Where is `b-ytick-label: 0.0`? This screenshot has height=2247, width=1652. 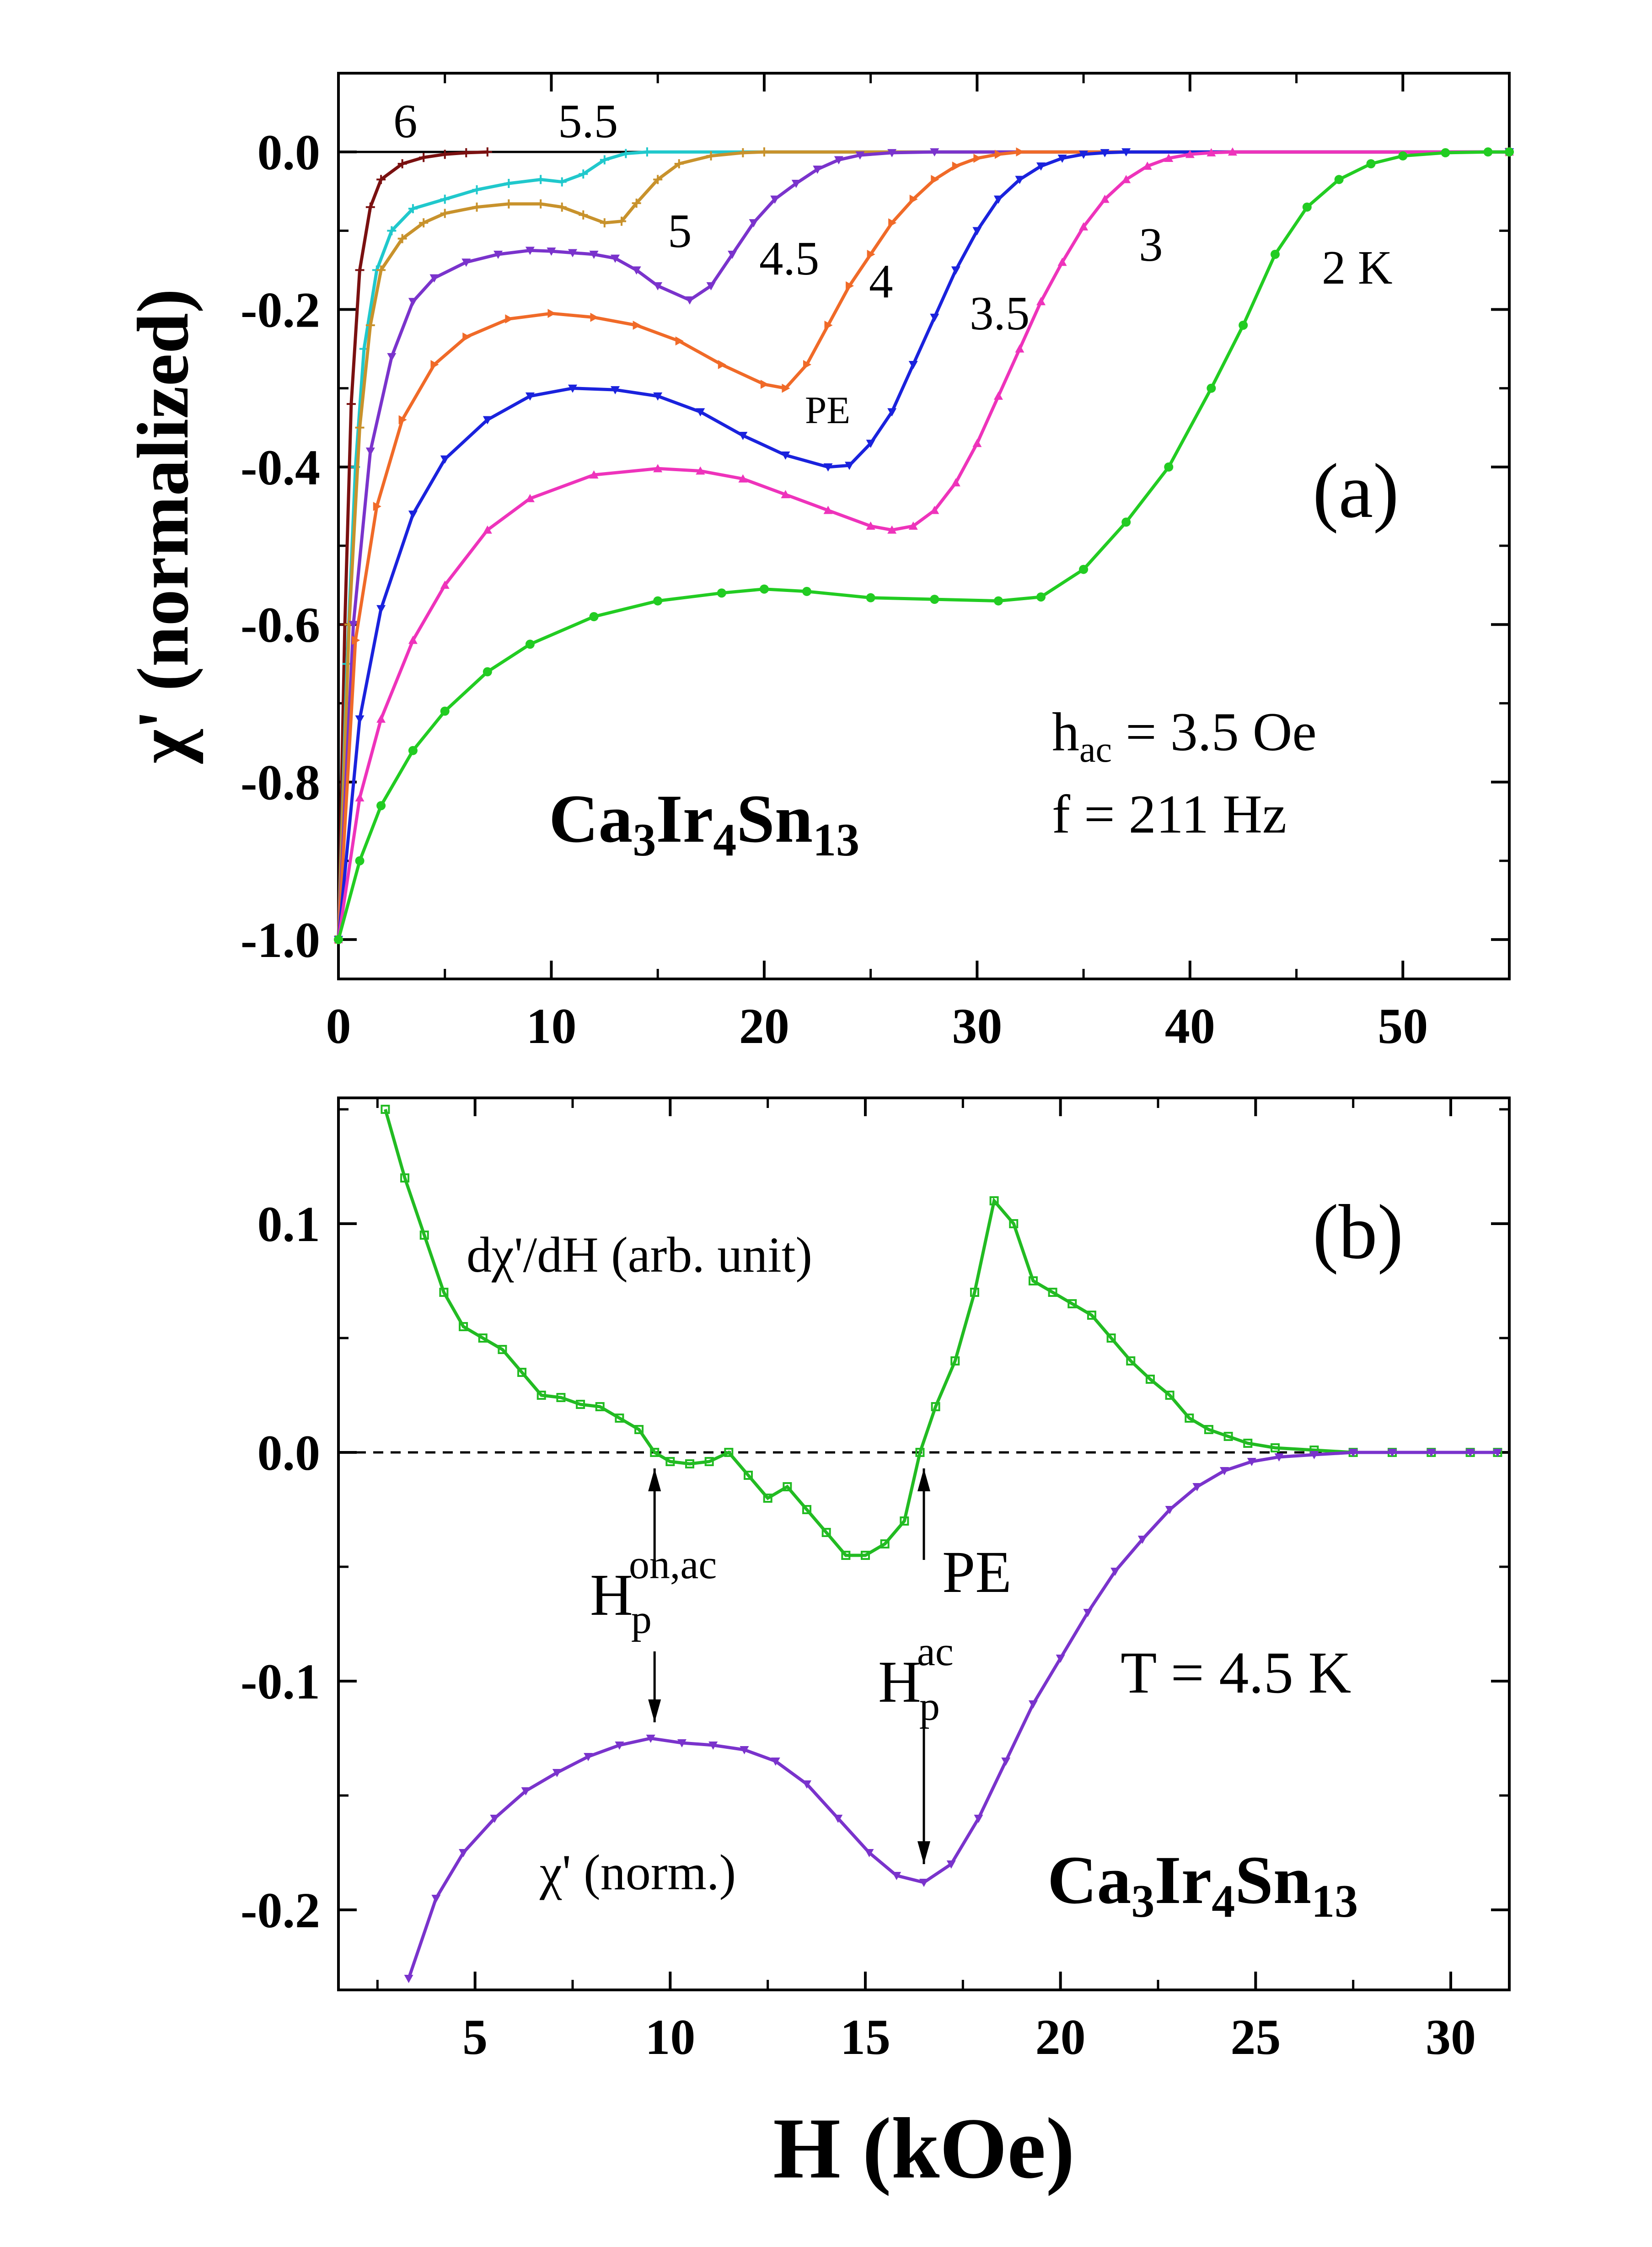 b-ytick-label: 0.0 is located at coordinates (289, 1453).